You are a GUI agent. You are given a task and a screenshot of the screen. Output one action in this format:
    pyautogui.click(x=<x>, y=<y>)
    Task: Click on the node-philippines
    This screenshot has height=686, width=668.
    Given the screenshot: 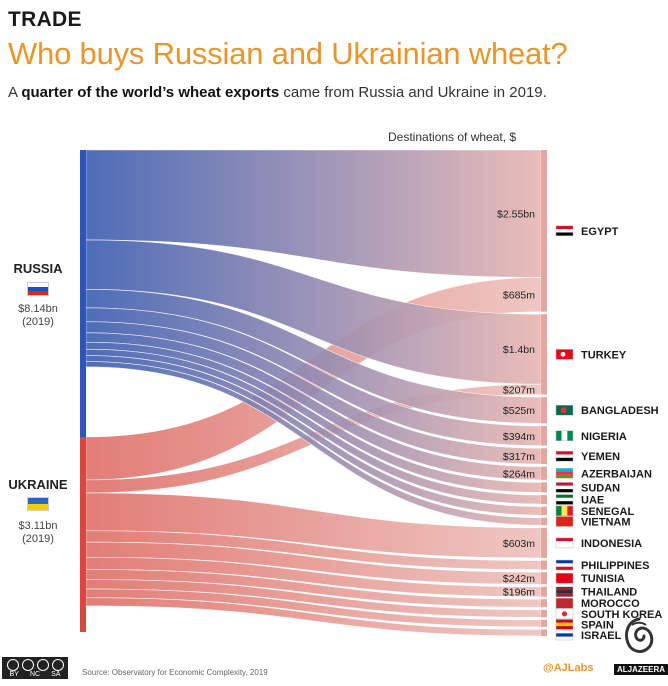 What is the action you would take?
    pyautogui.click(x=544, y=565)
    